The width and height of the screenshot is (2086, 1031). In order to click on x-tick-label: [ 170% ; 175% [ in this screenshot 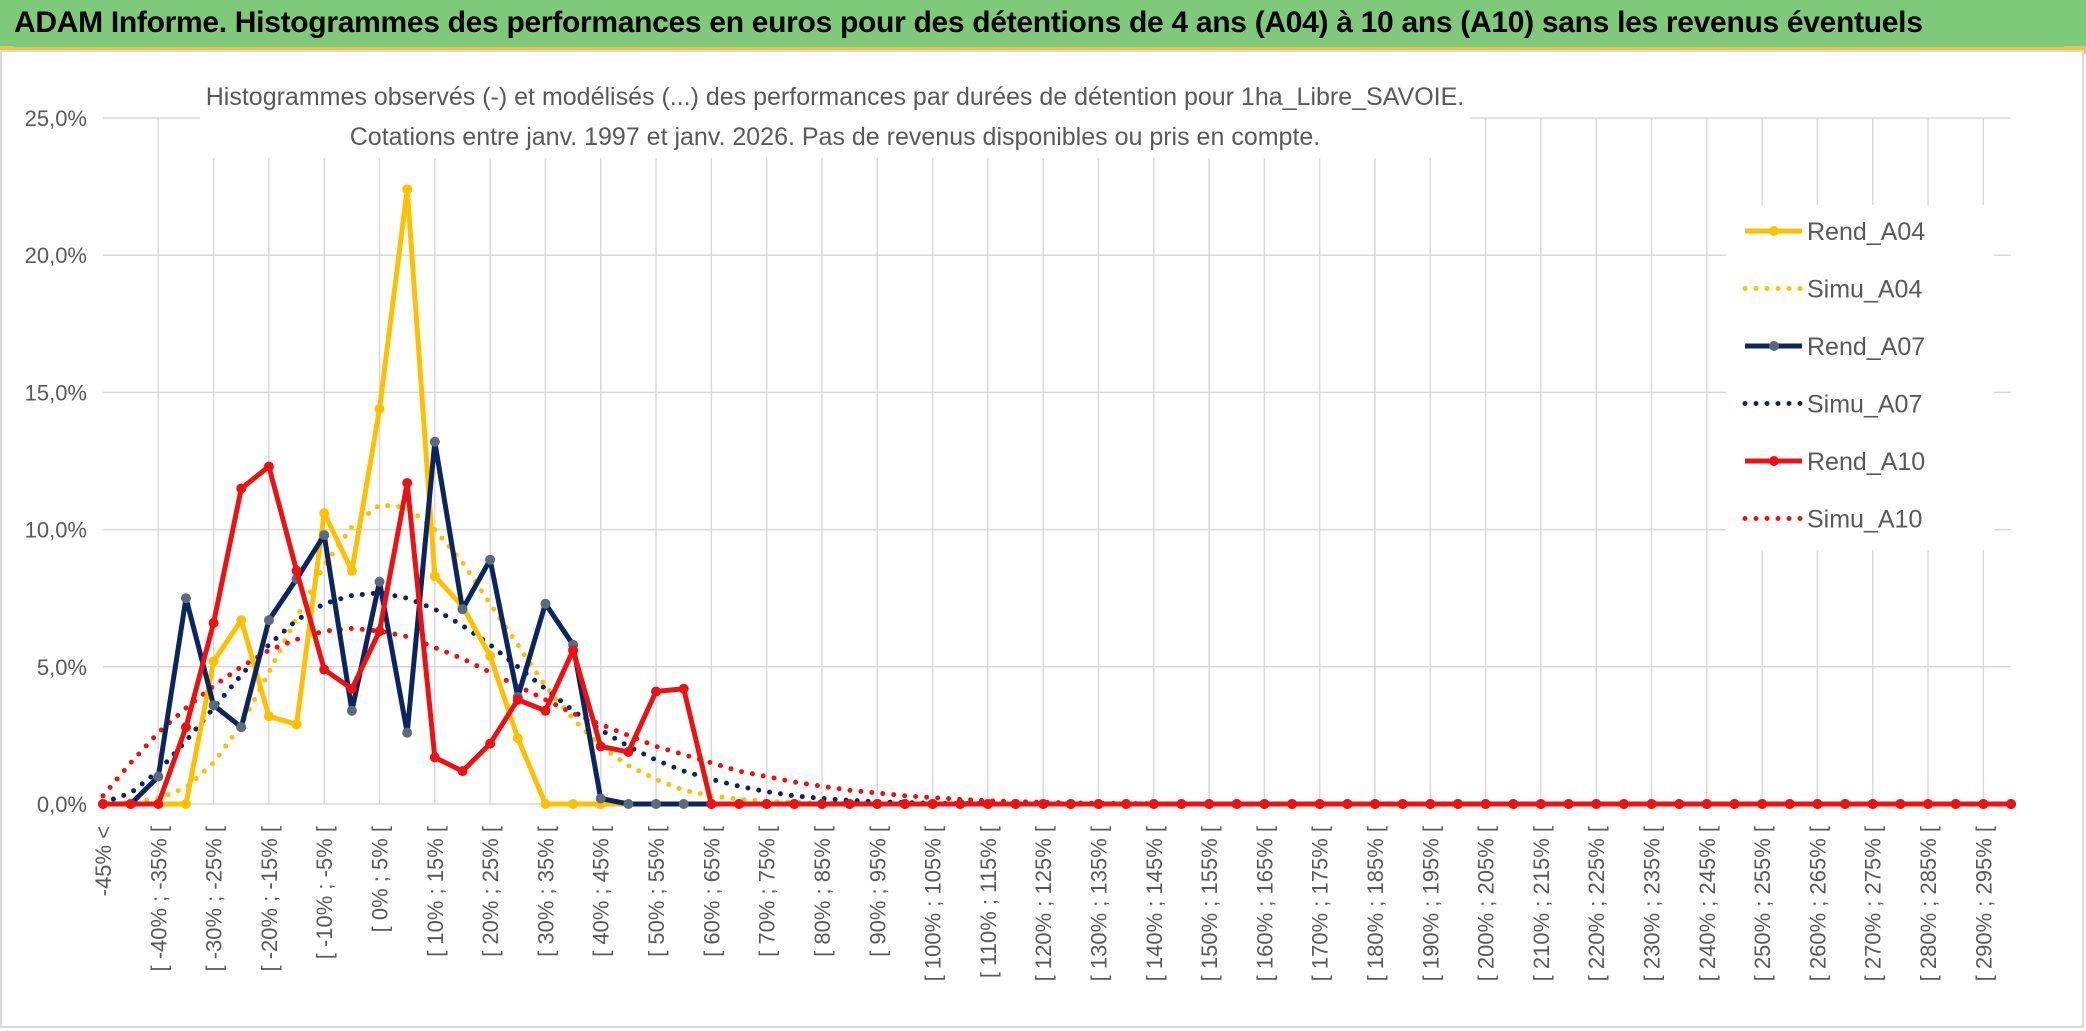, I will do `click(1320, 903)`.